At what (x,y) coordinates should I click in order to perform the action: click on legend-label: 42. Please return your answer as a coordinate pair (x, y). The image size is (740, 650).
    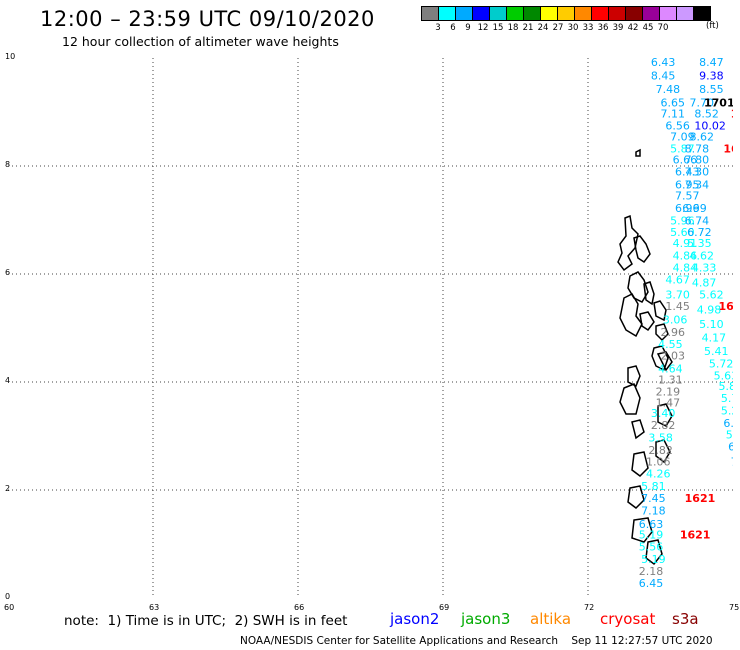
    Looking at the image, I should click on (633, 28).